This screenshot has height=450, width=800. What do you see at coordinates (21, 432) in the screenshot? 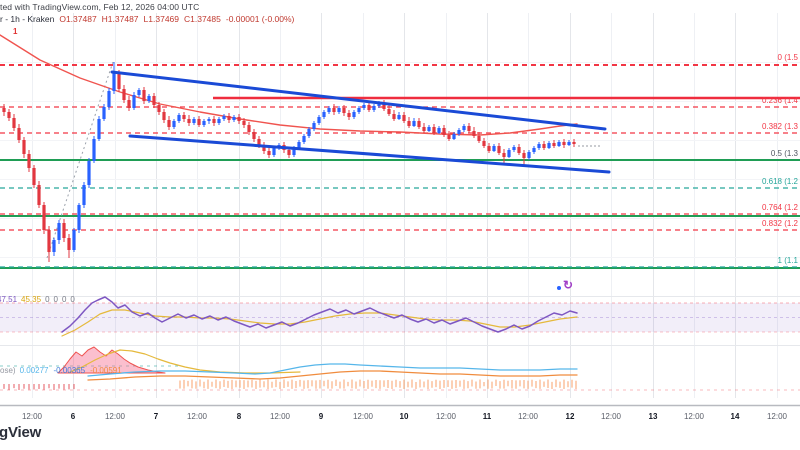
I see `tradingview-logo: gView` at bounding box center [21, 432].